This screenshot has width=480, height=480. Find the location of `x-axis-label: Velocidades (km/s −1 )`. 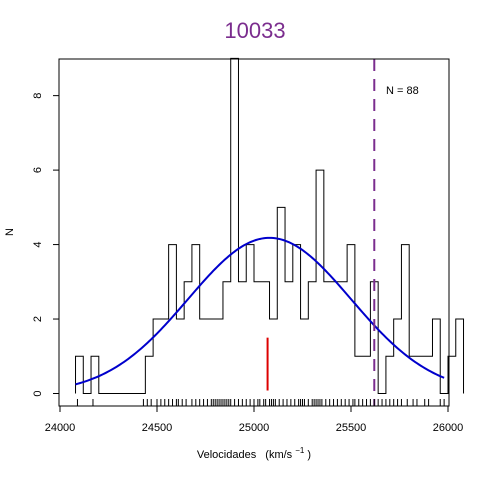

x-axis-label: Velocidades (km/s −1 ) is located at coordinates (254, 452).